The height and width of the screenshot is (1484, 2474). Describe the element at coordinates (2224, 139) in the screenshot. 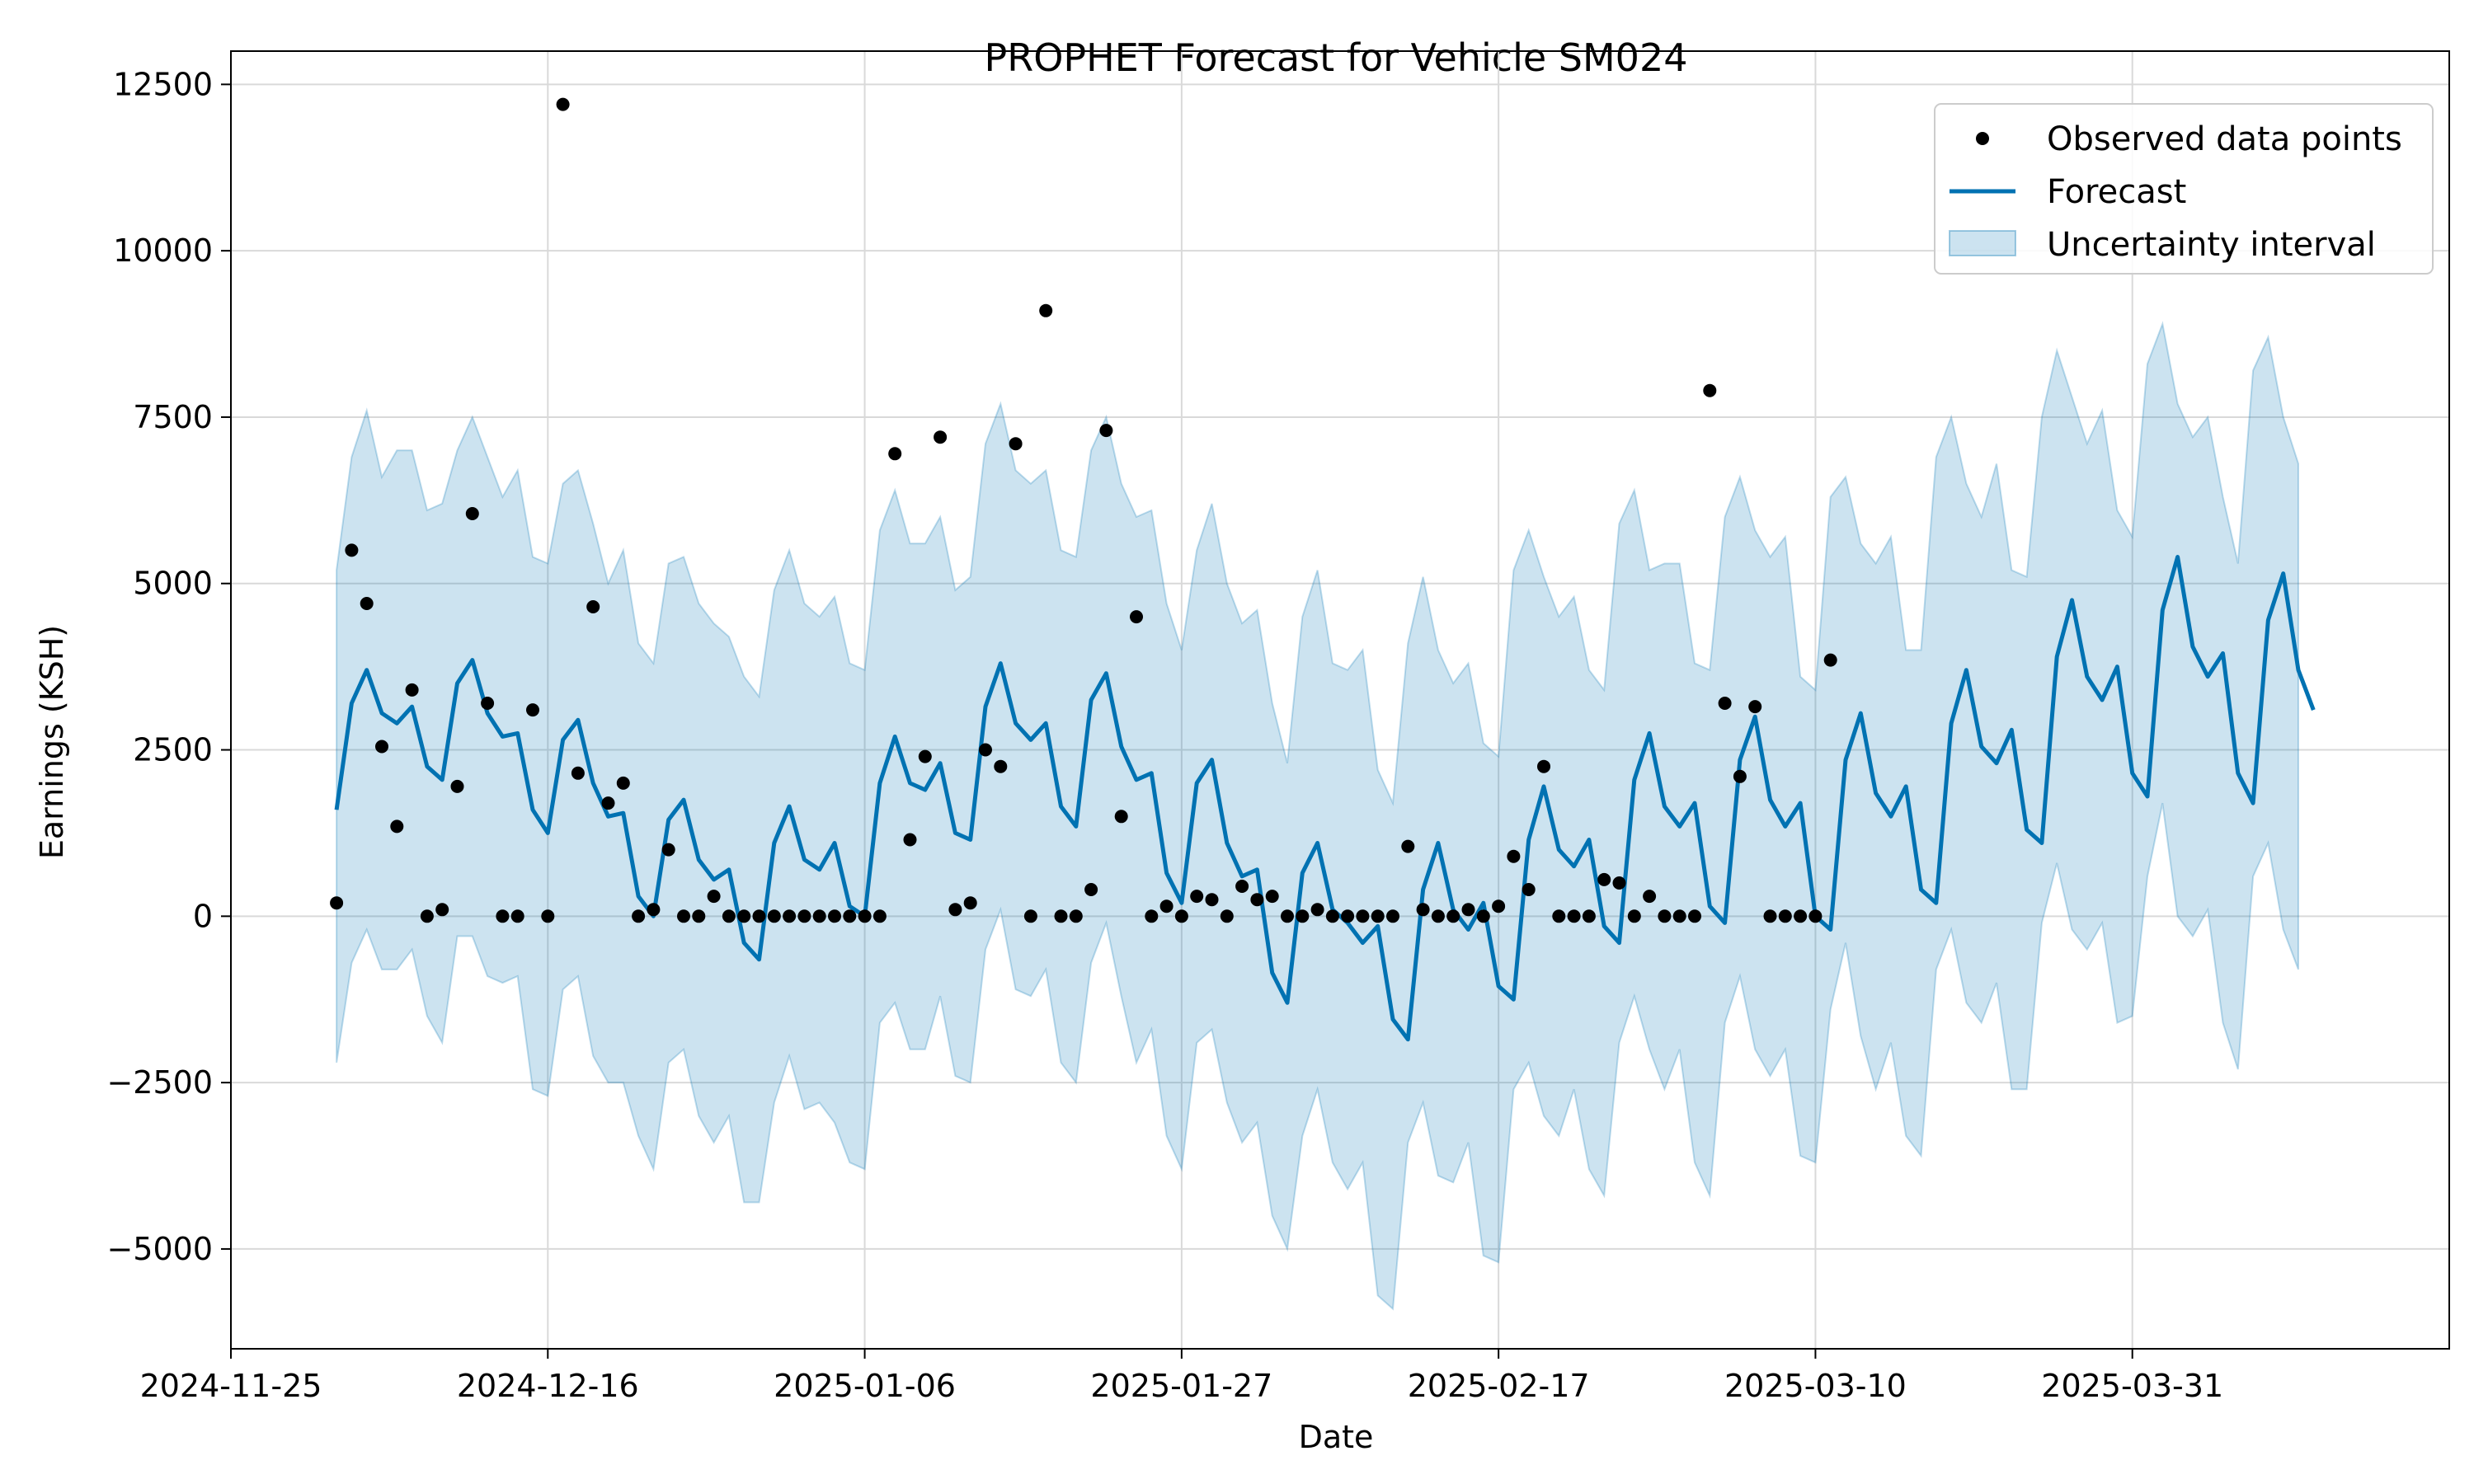

I see `legend-label-observed: Observed data points` at that location.